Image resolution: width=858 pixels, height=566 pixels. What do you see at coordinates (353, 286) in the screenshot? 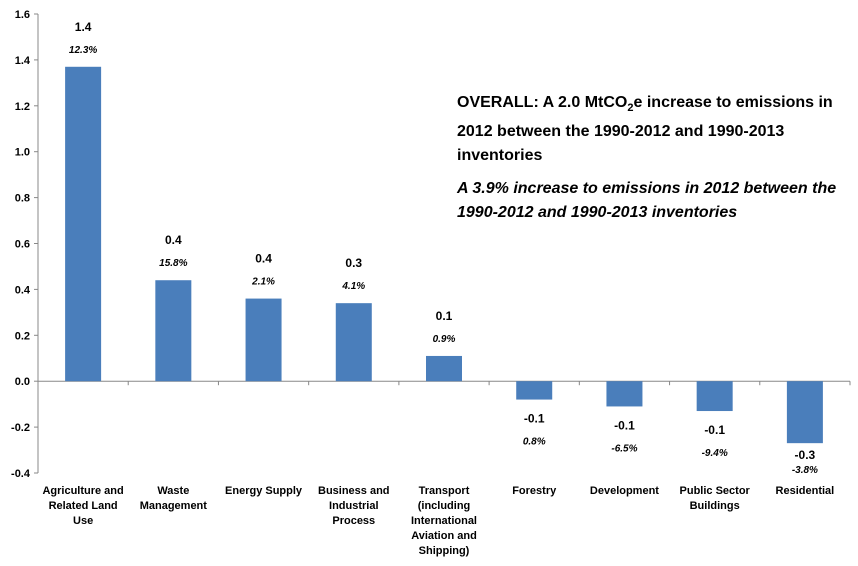
I see `percent-label: 4.1%` at bounding box center [353, 286].